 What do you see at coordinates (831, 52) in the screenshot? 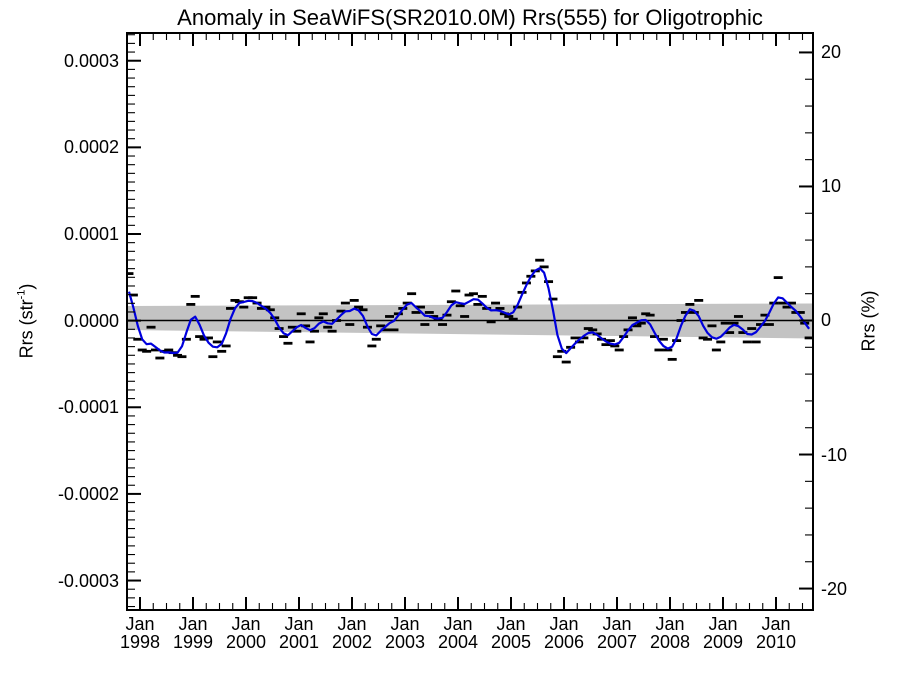
I see `right-axis-tick-label: 20` at bounding box center [831, 52].